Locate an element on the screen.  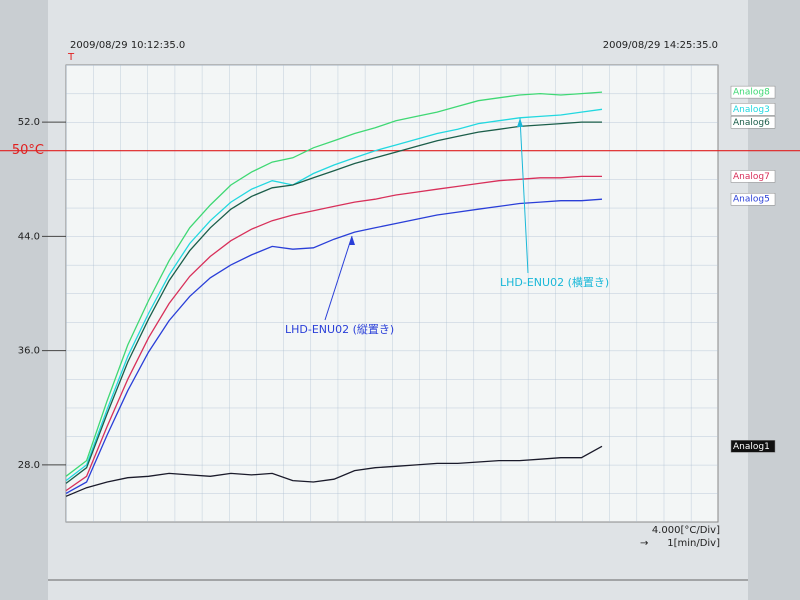
legend-label: Analog6 is located at coordinates (751, 123).